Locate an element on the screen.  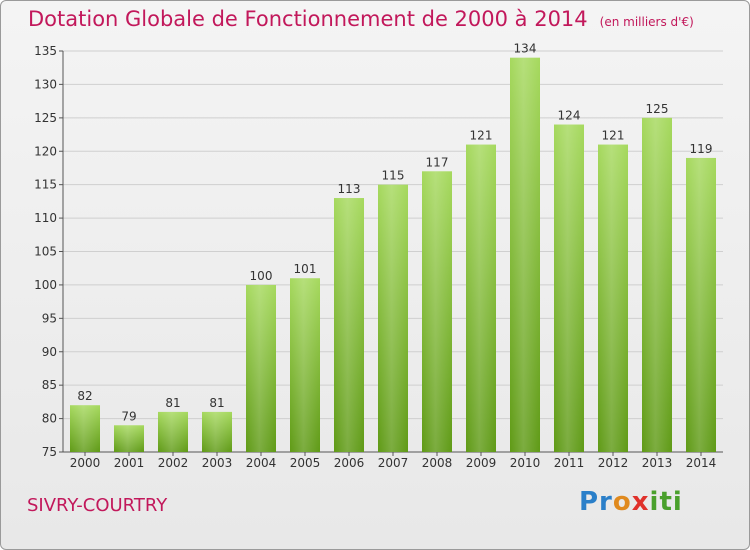
value-label: 117 is located at coordinates (437, 162).